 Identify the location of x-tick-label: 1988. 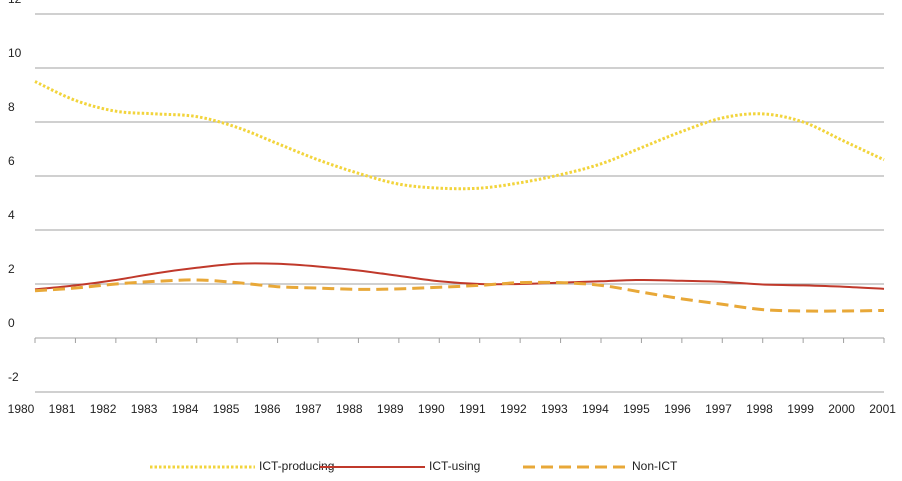
(349, 409).